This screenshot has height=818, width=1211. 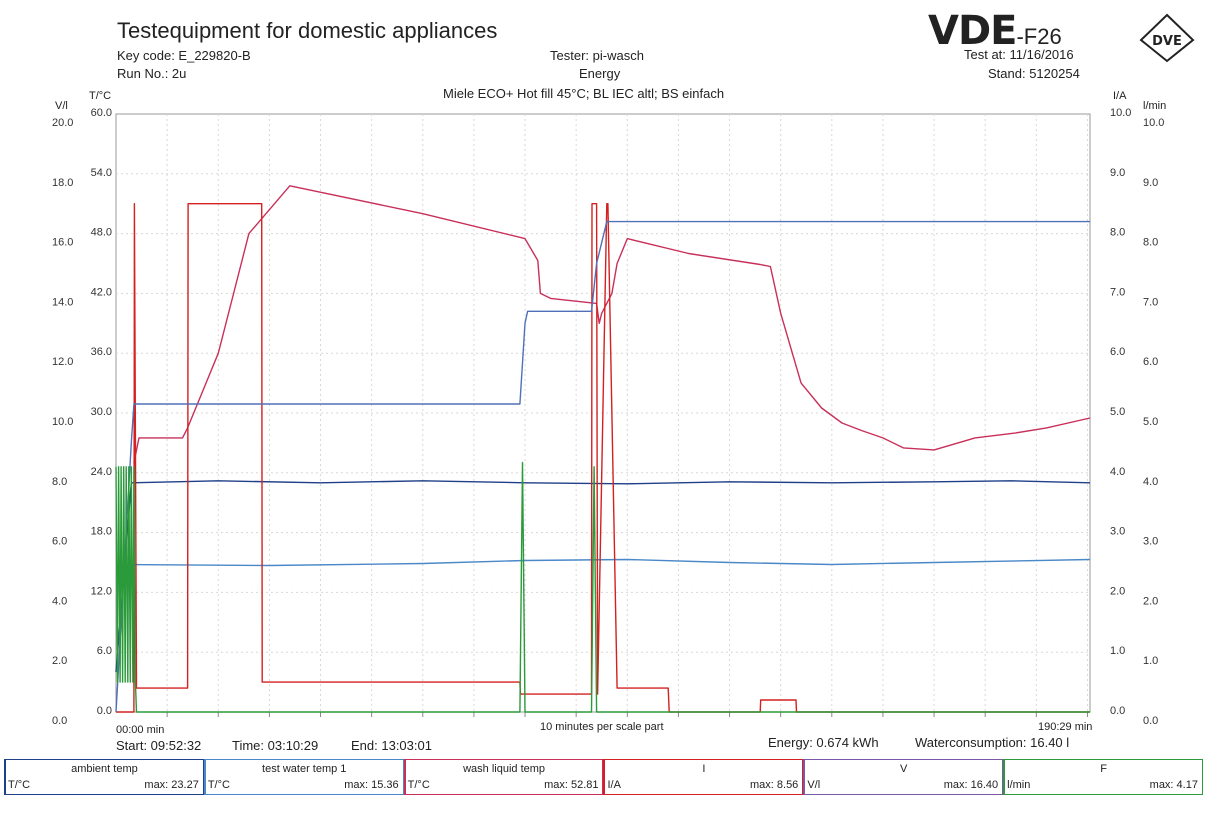 What do you see at coordinates (571, 785) in the screenshot?
I see `legend-max: max: 52.81` at bounding box center [571, 785].